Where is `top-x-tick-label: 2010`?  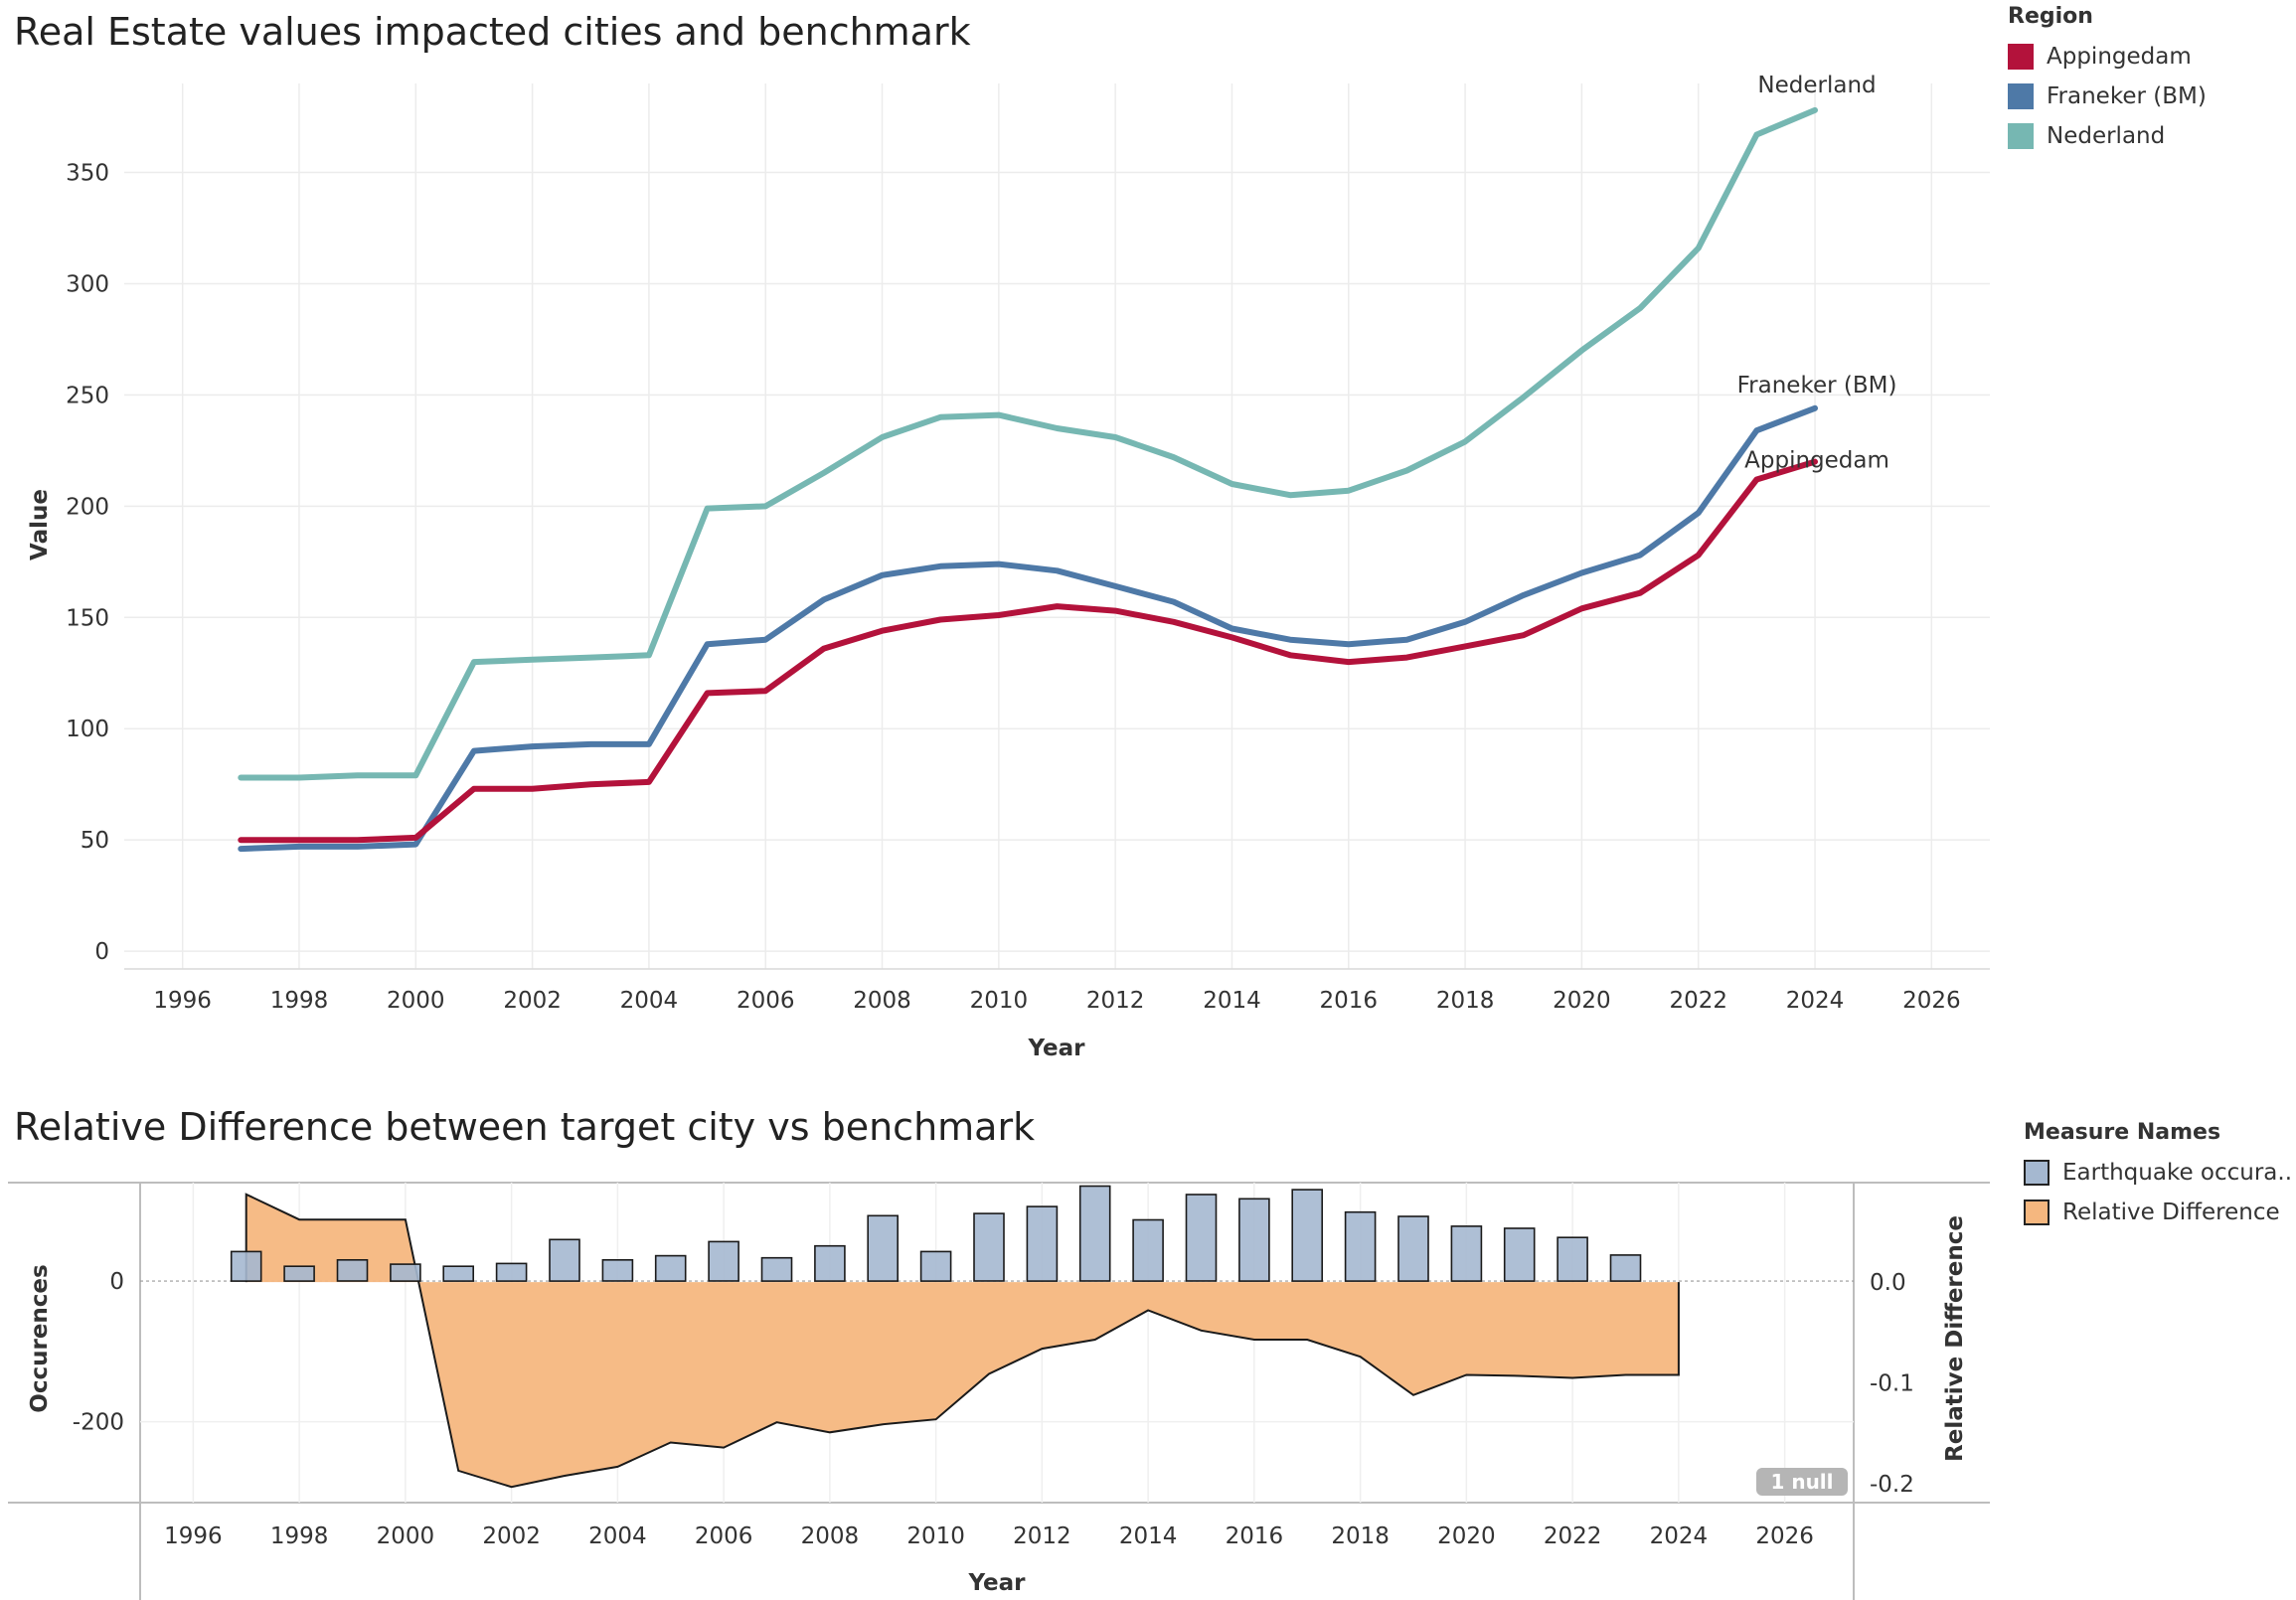
top-x-tick-label: 2010 is located at coordinates (999, 1001).